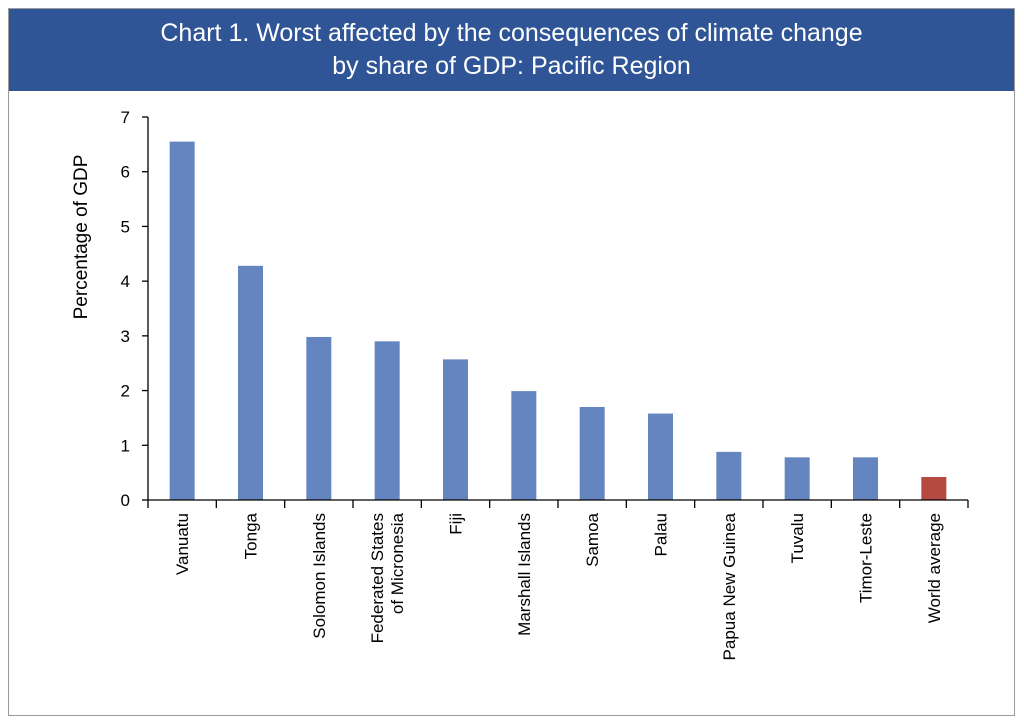  I want to click on chart-title-line-2: by share of GDP: Pacific Region, so click(511, 66).